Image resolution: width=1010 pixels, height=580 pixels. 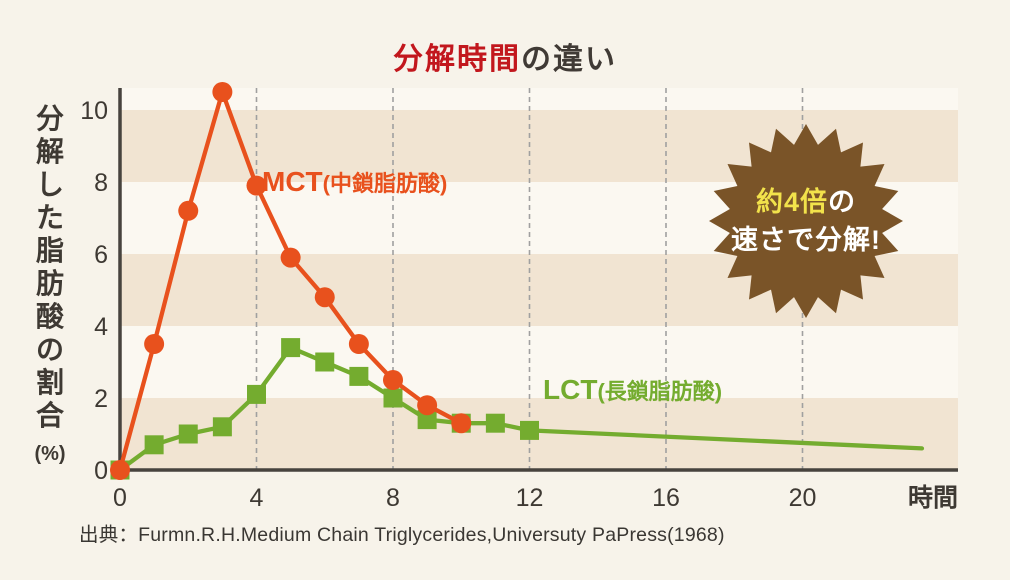 I want to click on x-axis-title: 時間, so click(x=933, y=497).